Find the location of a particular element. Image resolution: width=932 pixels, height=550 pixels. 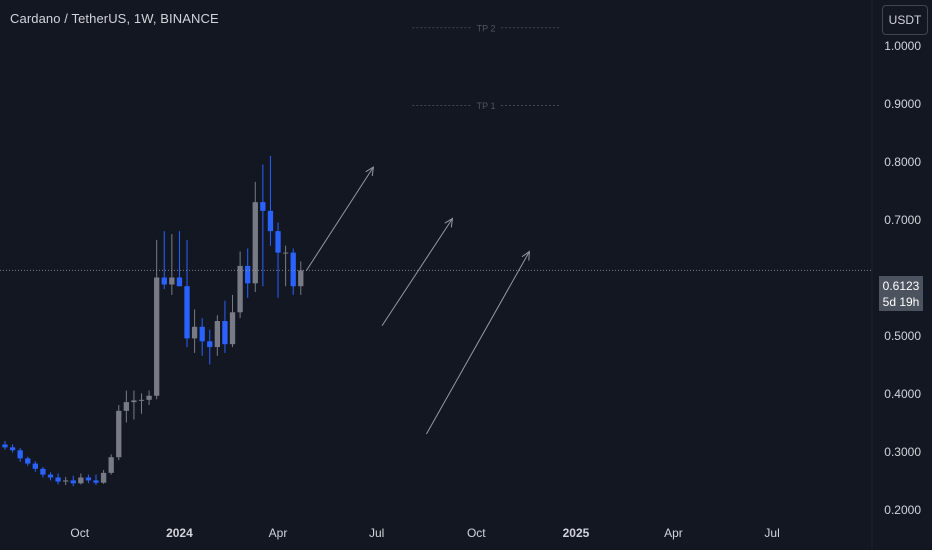

bar-countdown: 5d 19h is located at coordinates (901, 302).